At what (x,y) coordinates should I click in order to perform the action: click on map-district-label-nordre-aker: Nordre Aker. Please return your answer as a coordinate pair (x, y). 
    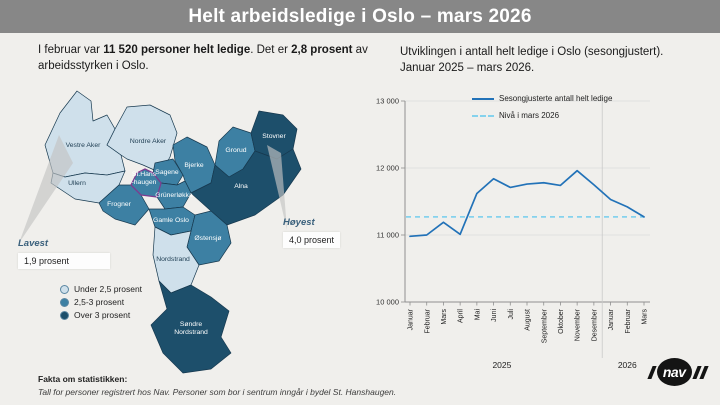
    Looking at the image, I should click on (148, 141).